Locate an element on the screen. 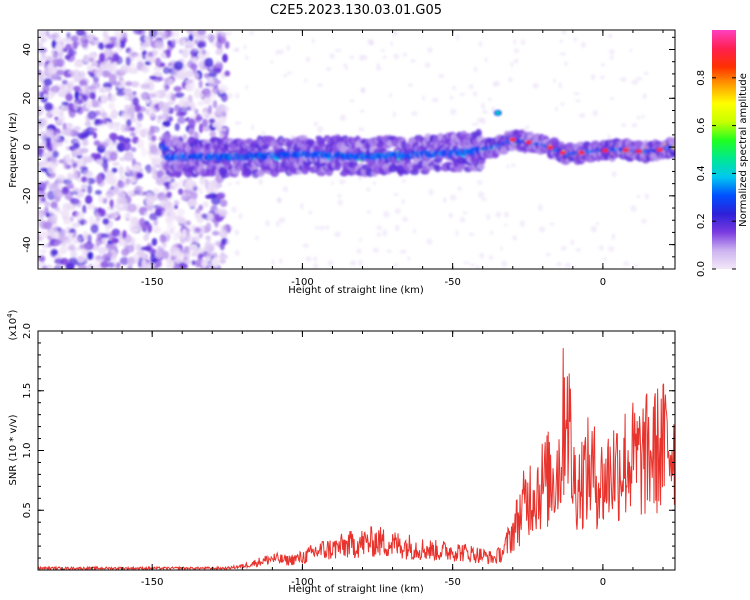  spectrogram-y-tick-label: -40 is located at coordinates (27, 244).